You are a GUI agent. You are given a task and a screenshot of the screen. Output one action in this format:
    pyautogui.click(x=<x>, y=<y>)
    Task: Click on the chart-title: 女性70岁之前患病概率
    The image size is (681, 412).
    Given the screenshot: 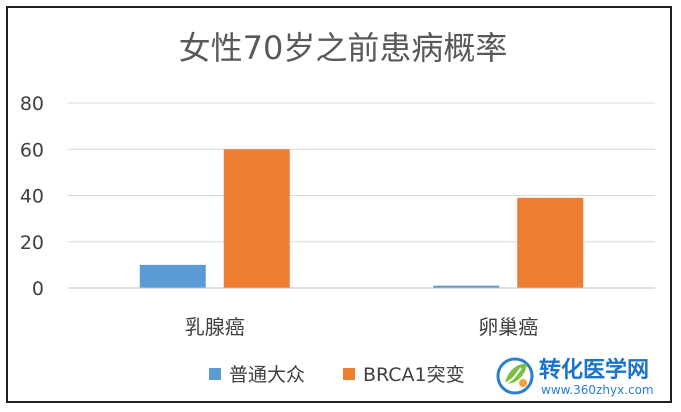 What is the action you would take?
    pyautogui.click(x=343, y=48)
    